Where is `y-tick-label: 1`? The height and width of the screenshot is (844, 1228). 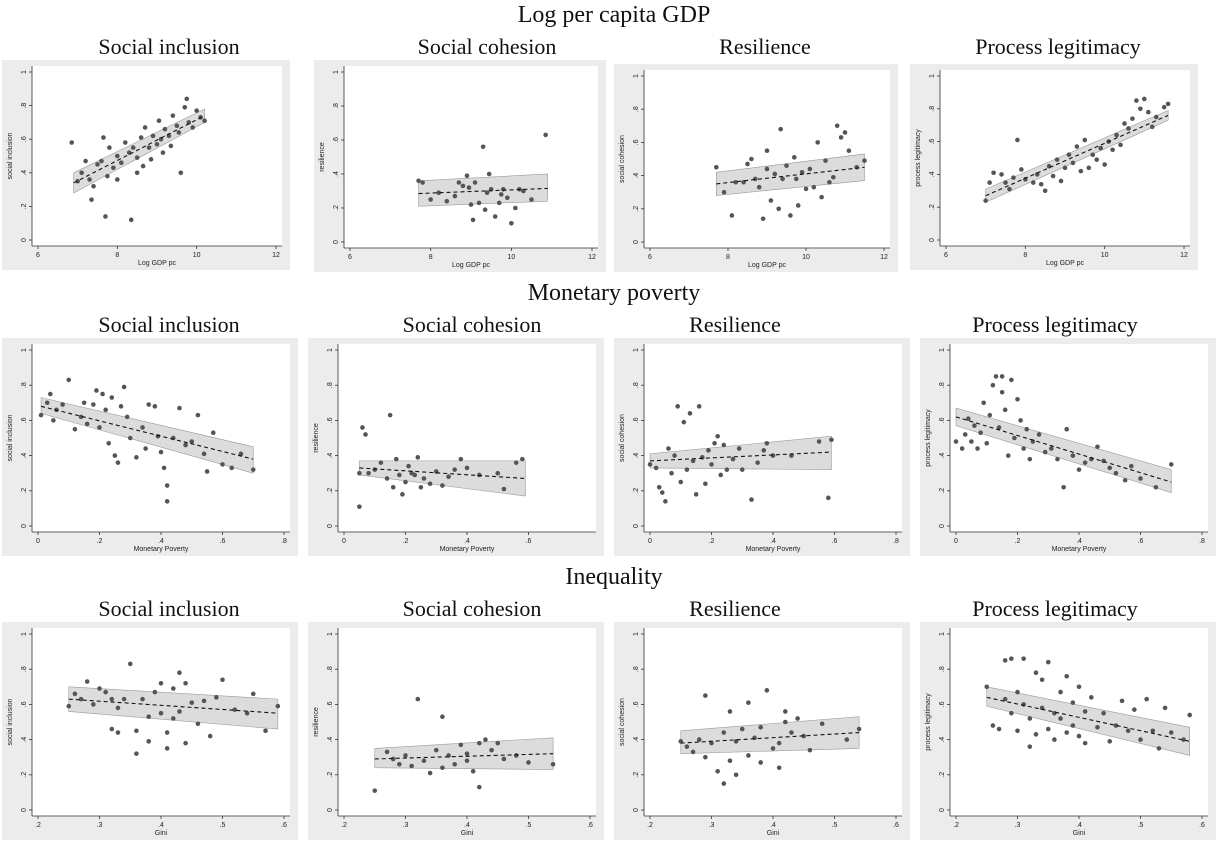 y-tick-label: 1 is located at coordinates (330, 350).